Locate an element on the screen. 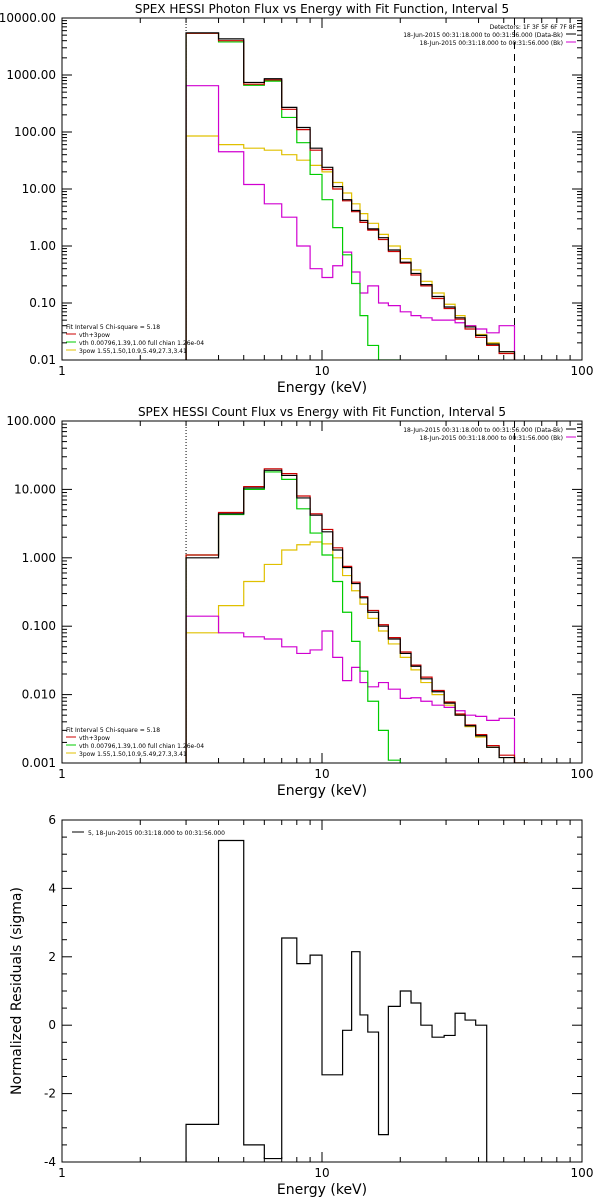 This screenshot has width=600, height=1204. y-tick-label: 6 is located at coordinates (52, 820).